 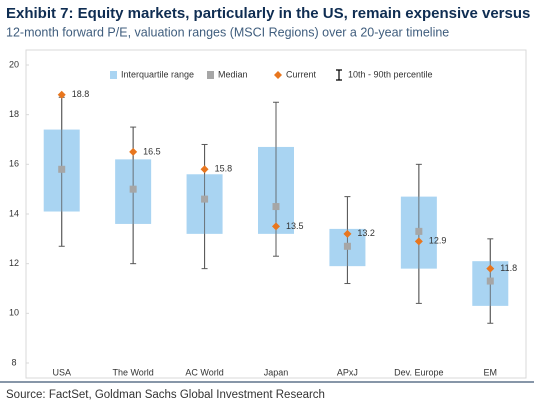 I want to click on y-tick-label: 20, so click(x=14, y=64).